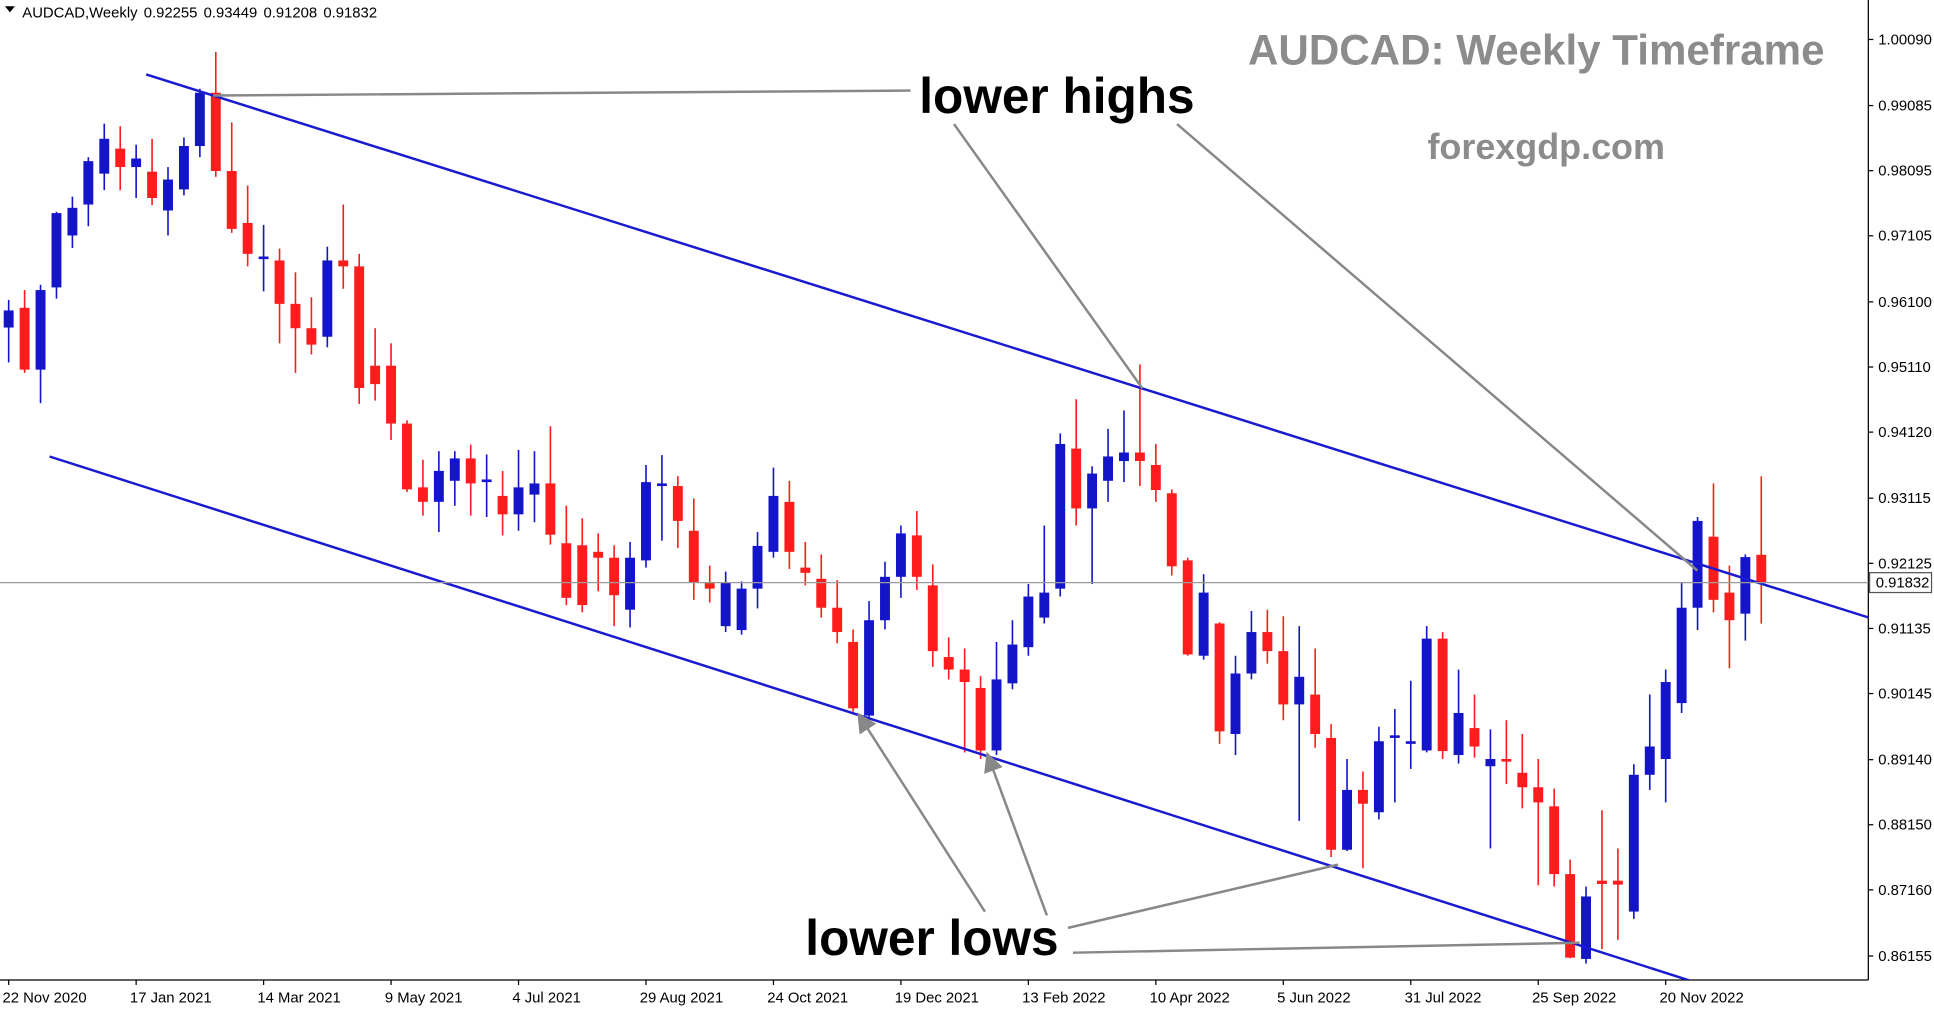 The image size is (1934, 1011). Describe the element at coordinates (1443, 998) in the screenshot. I see `x-tick-label: 31 Jul 2022` at that location.